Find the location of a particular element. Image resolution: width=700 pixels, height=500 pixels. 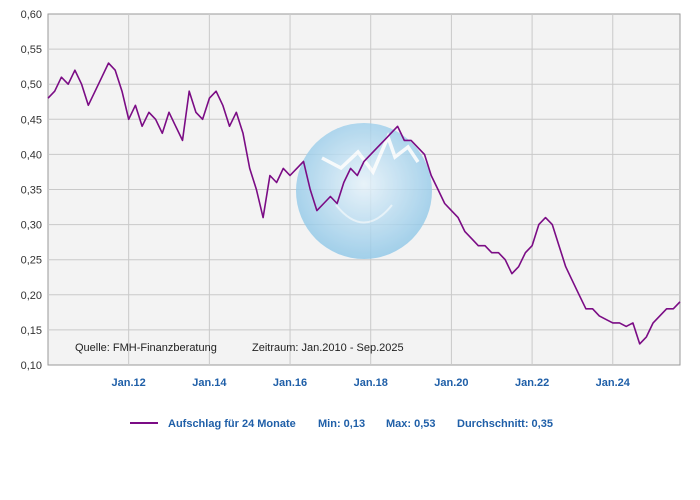

legend-average: Durchschnitt: 0,35 is located at coordinates (505, 424).